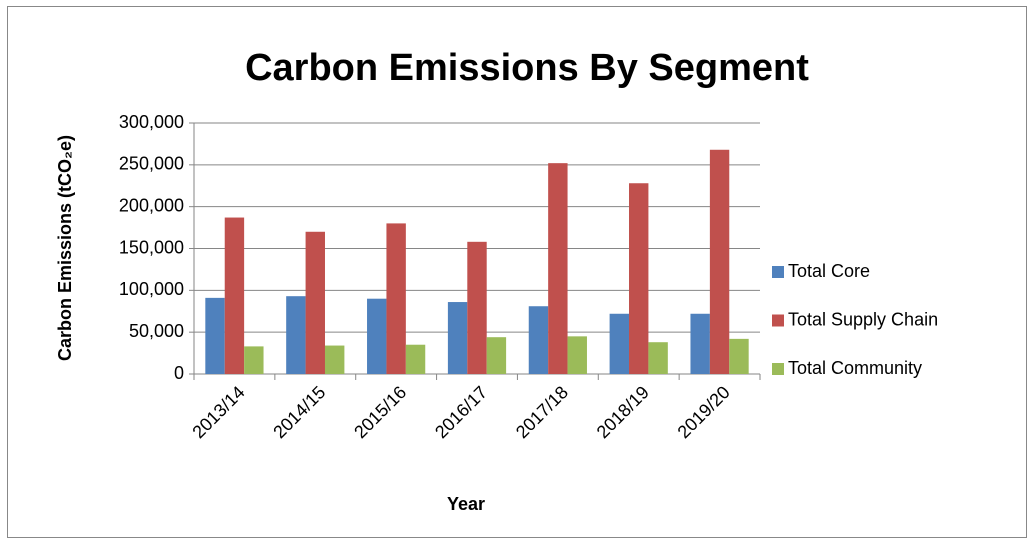 This screenshot has width=1034, height=543. What do you see at coordinates (151, 247) in the screenshot?
I see `y-tick-label: 150,000` at bounding box center [151, 247].